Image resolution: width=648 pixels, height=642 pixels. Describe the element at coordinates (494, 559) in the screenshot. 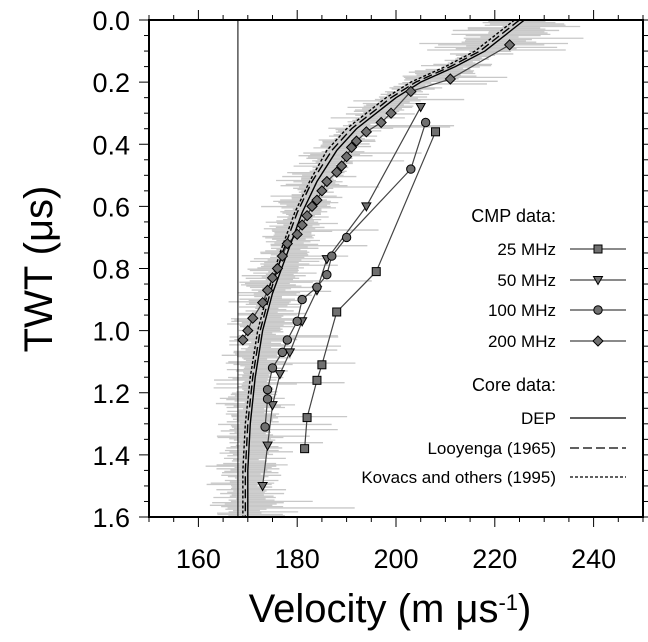

I see `x-tick-label: 220` at that location.